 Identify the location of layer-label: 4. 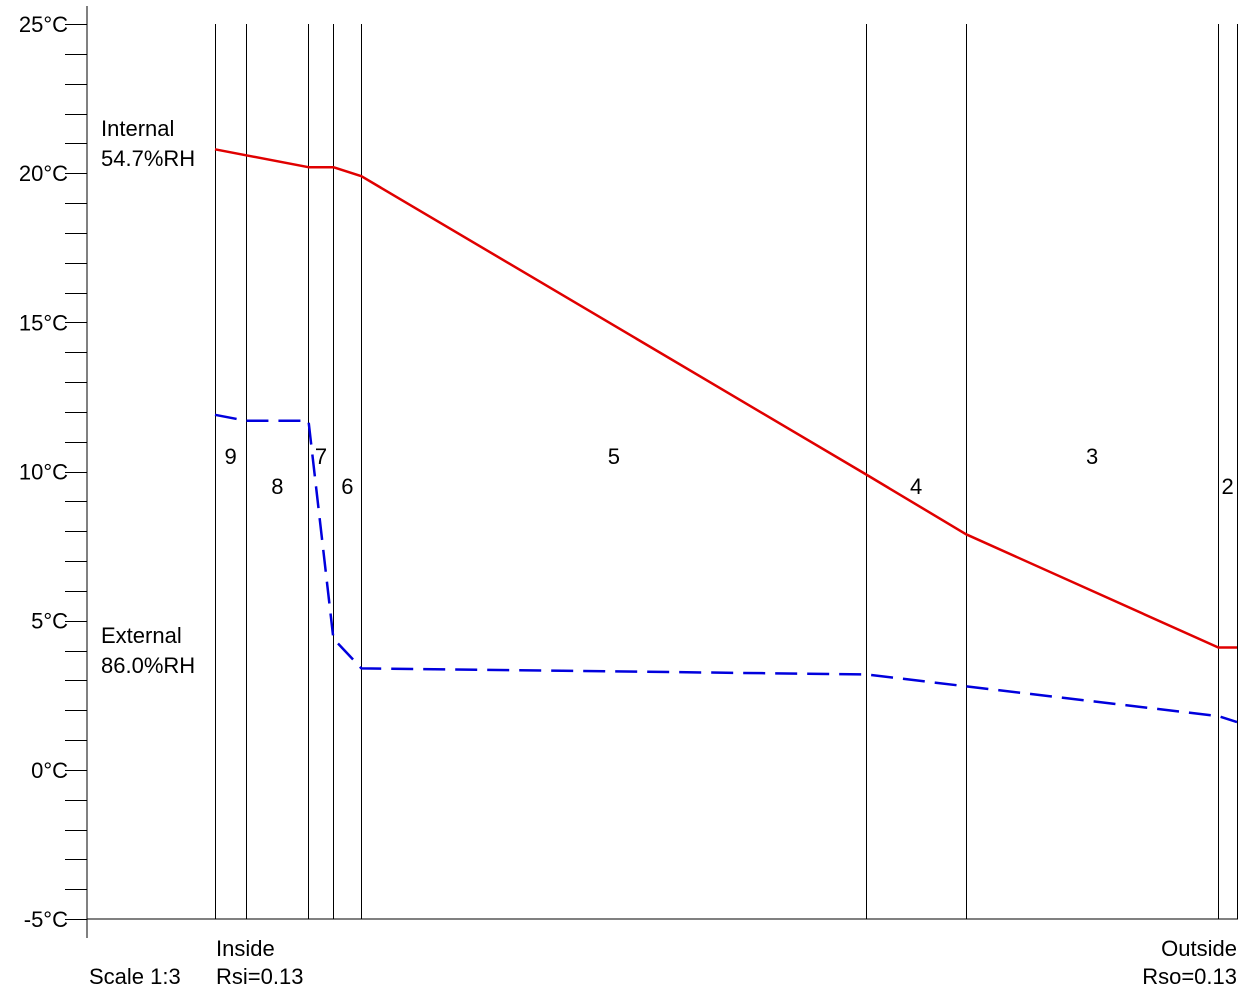
(916, 486).